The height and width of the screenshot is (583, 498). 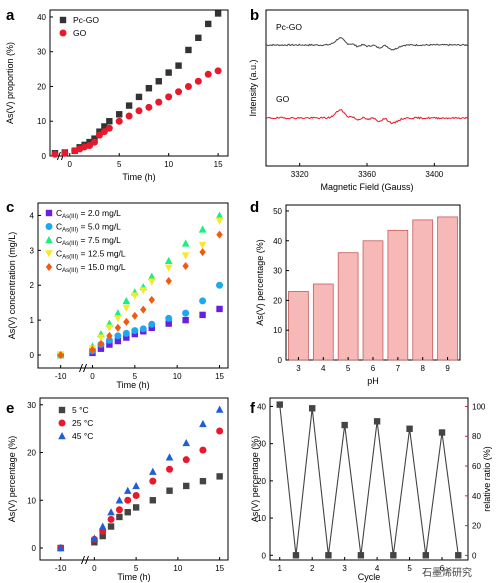 I want to click on x-axis-label: Magnetic Field (Gauss), so click(x=366, y=187).